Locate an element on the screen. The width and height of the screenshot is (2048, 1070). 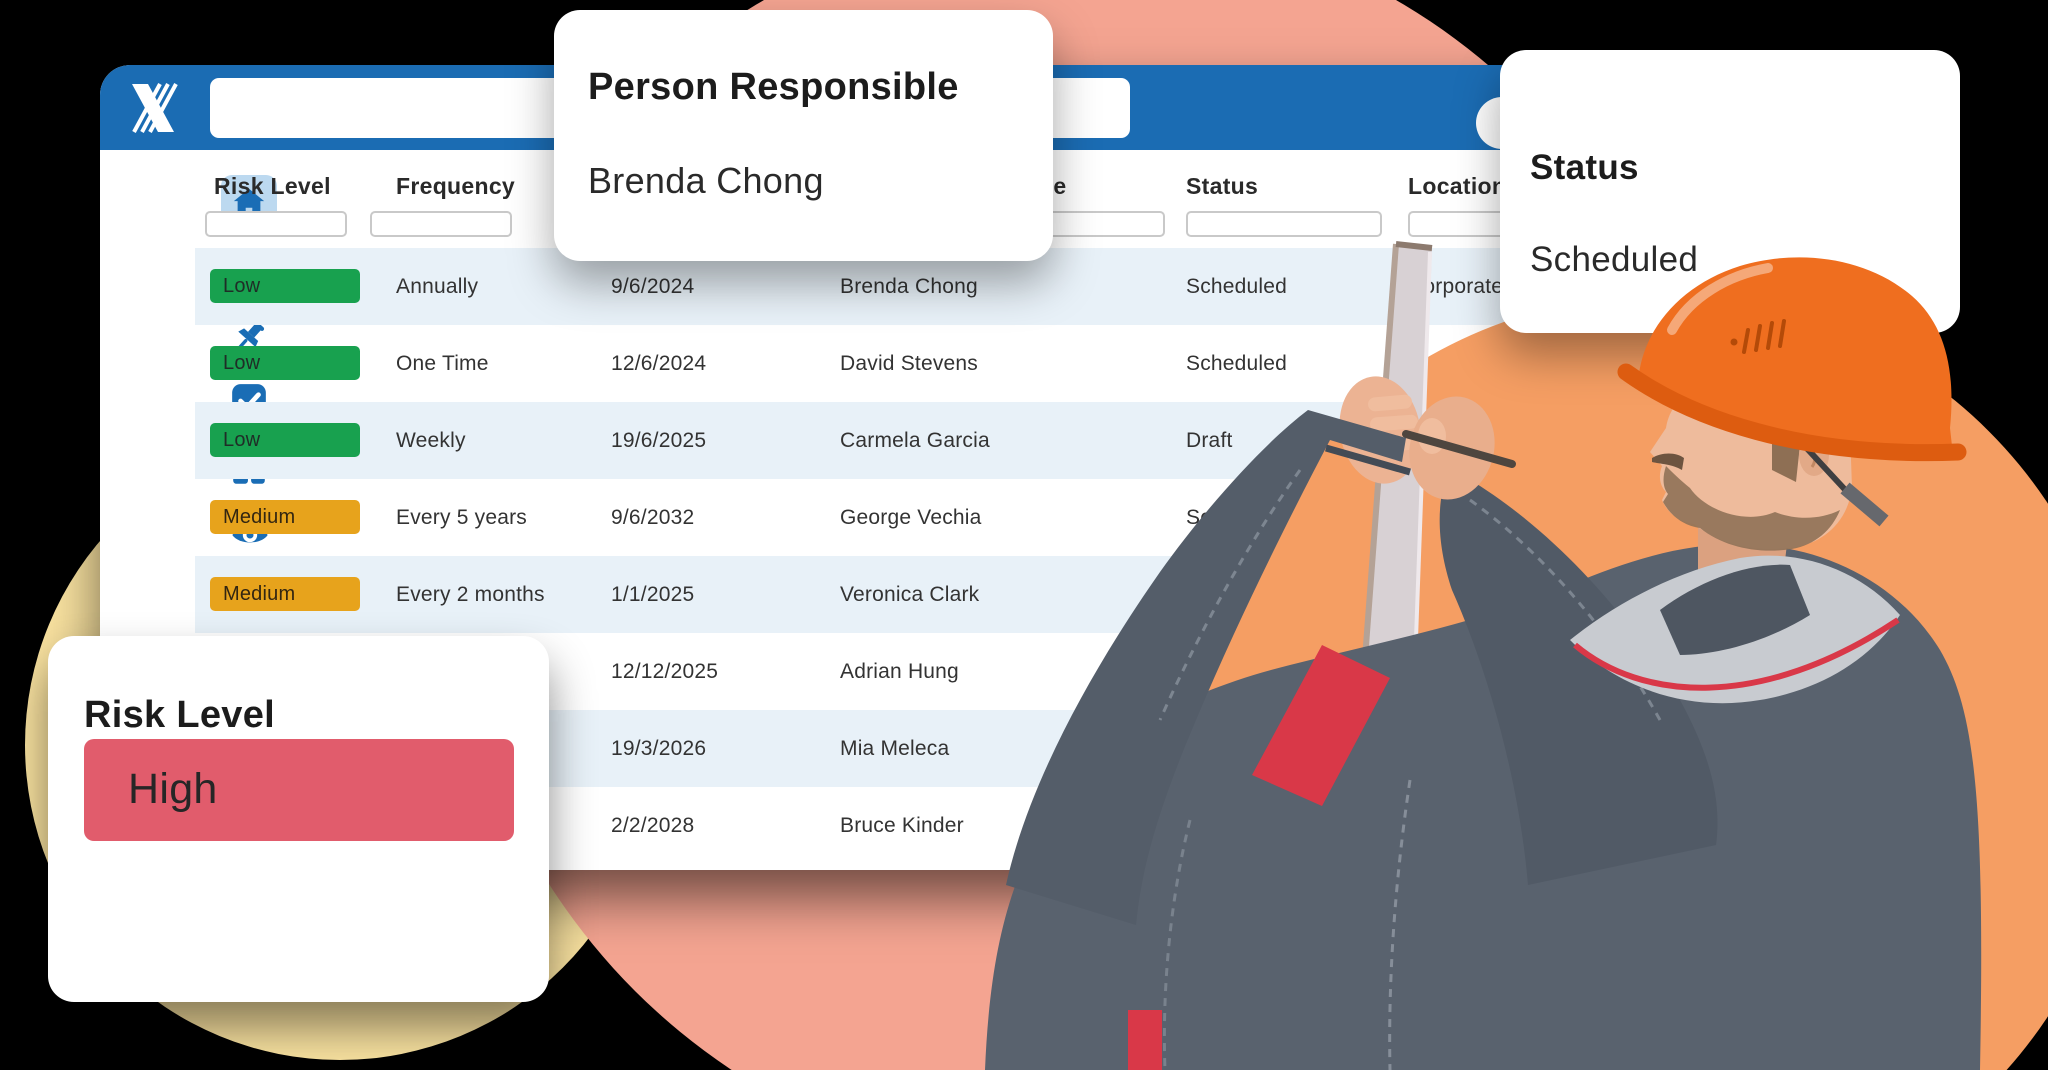
filter-input-frequency is located at coordinates (441, 224).